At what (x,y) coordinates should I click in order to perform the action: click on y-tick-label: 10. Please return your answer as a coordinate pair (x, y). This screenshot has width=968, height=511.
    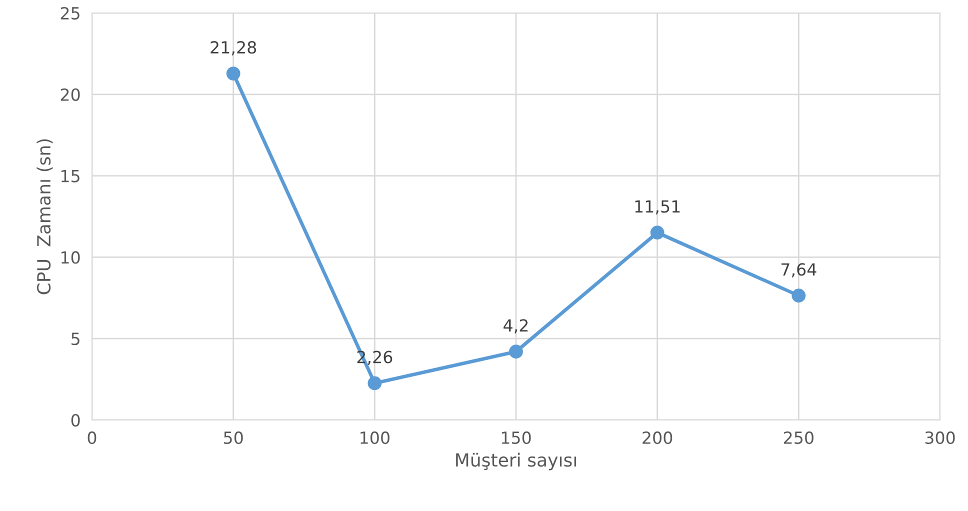
    Looking at the image, I should click on (71, 257).